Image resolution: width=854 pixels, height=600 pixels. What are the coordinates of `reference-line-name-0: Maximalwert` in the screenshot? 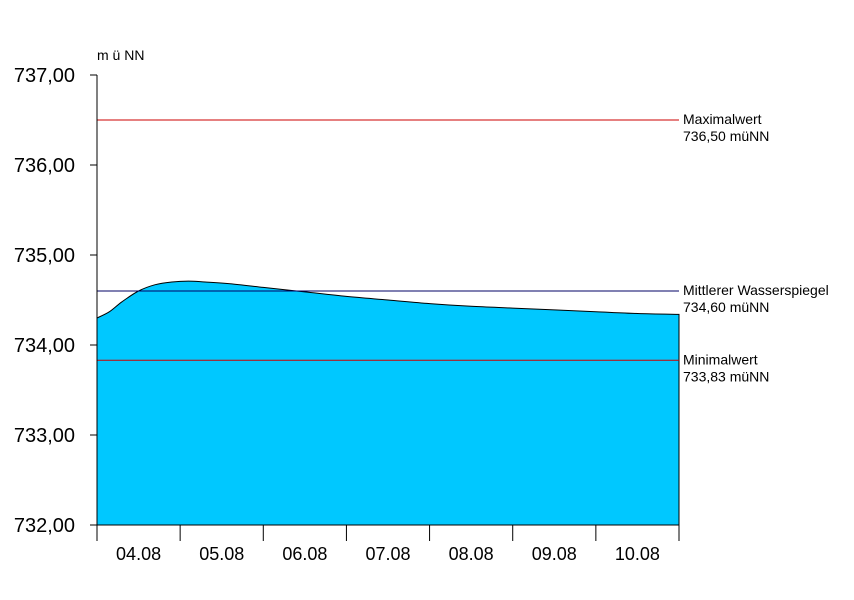 It's located at (722, 119).